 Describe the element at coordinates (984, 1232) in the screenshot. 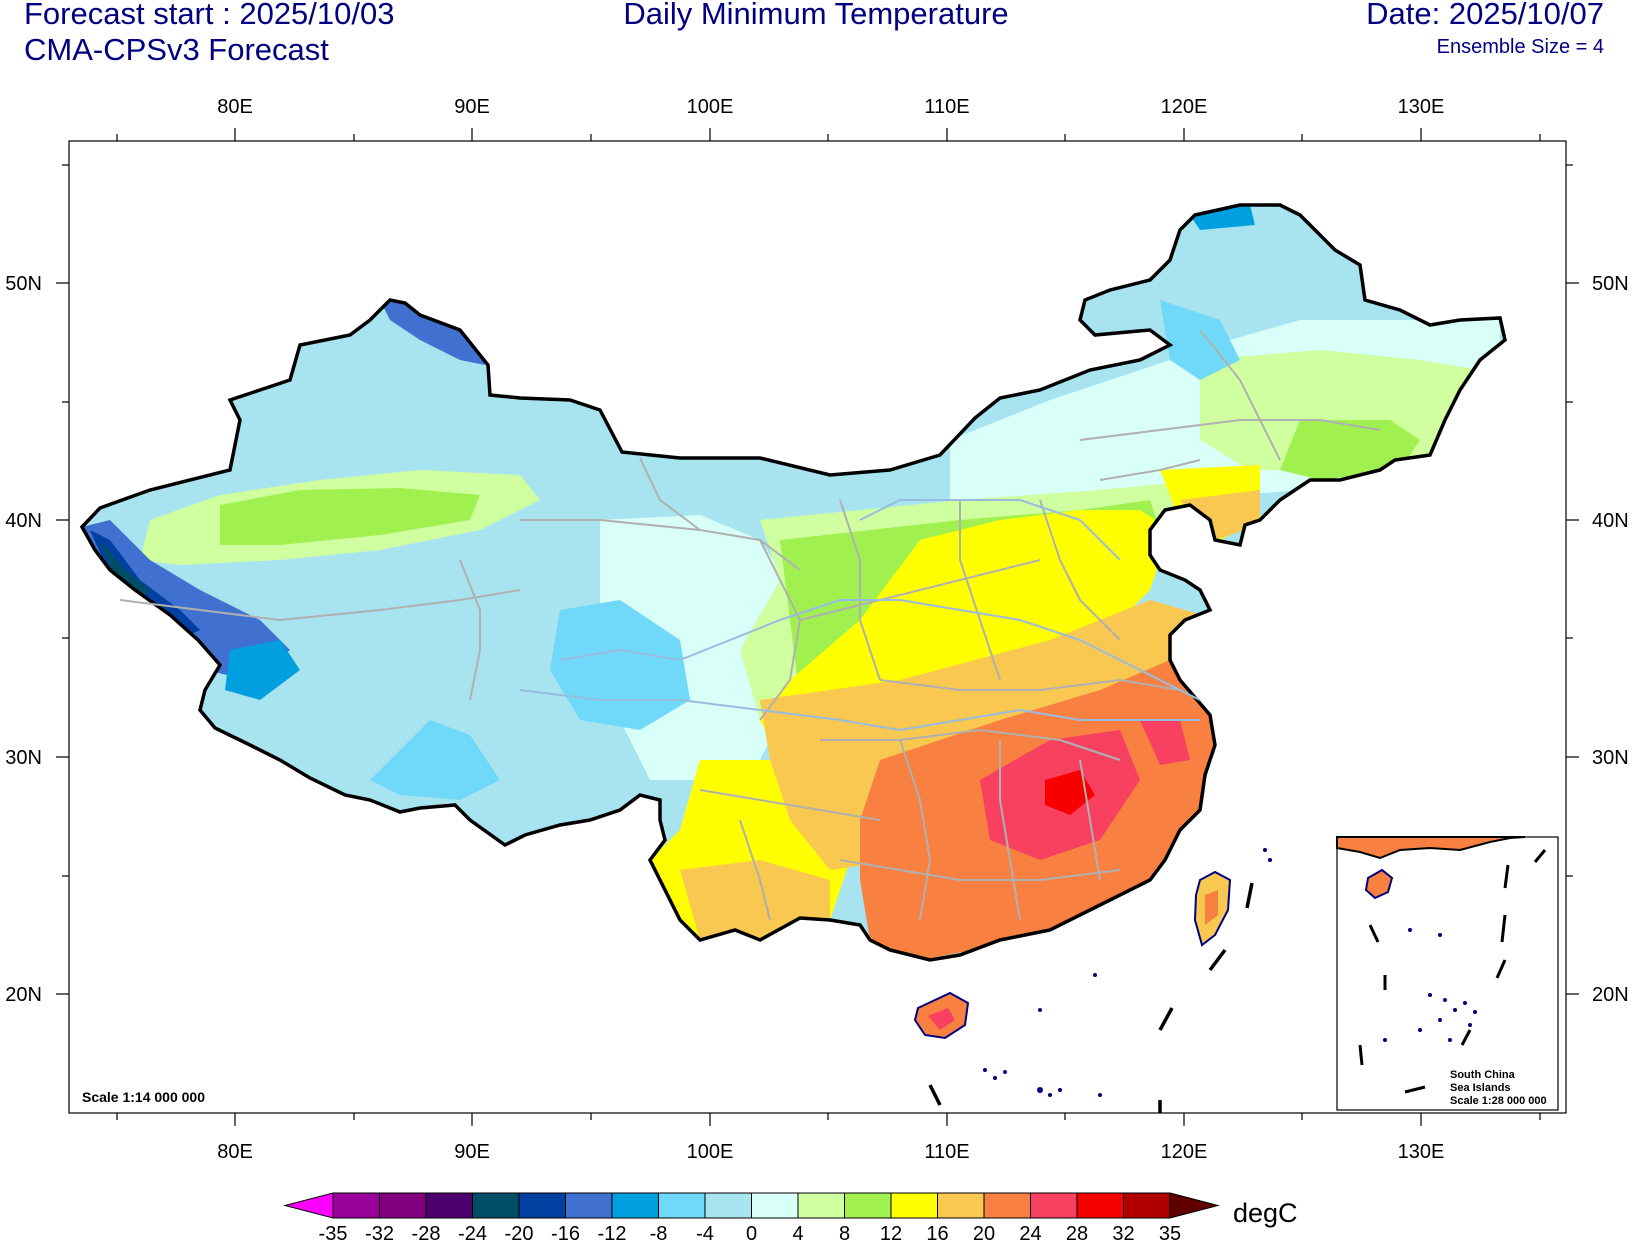

I see `legend-tick-label: 20` at that location.